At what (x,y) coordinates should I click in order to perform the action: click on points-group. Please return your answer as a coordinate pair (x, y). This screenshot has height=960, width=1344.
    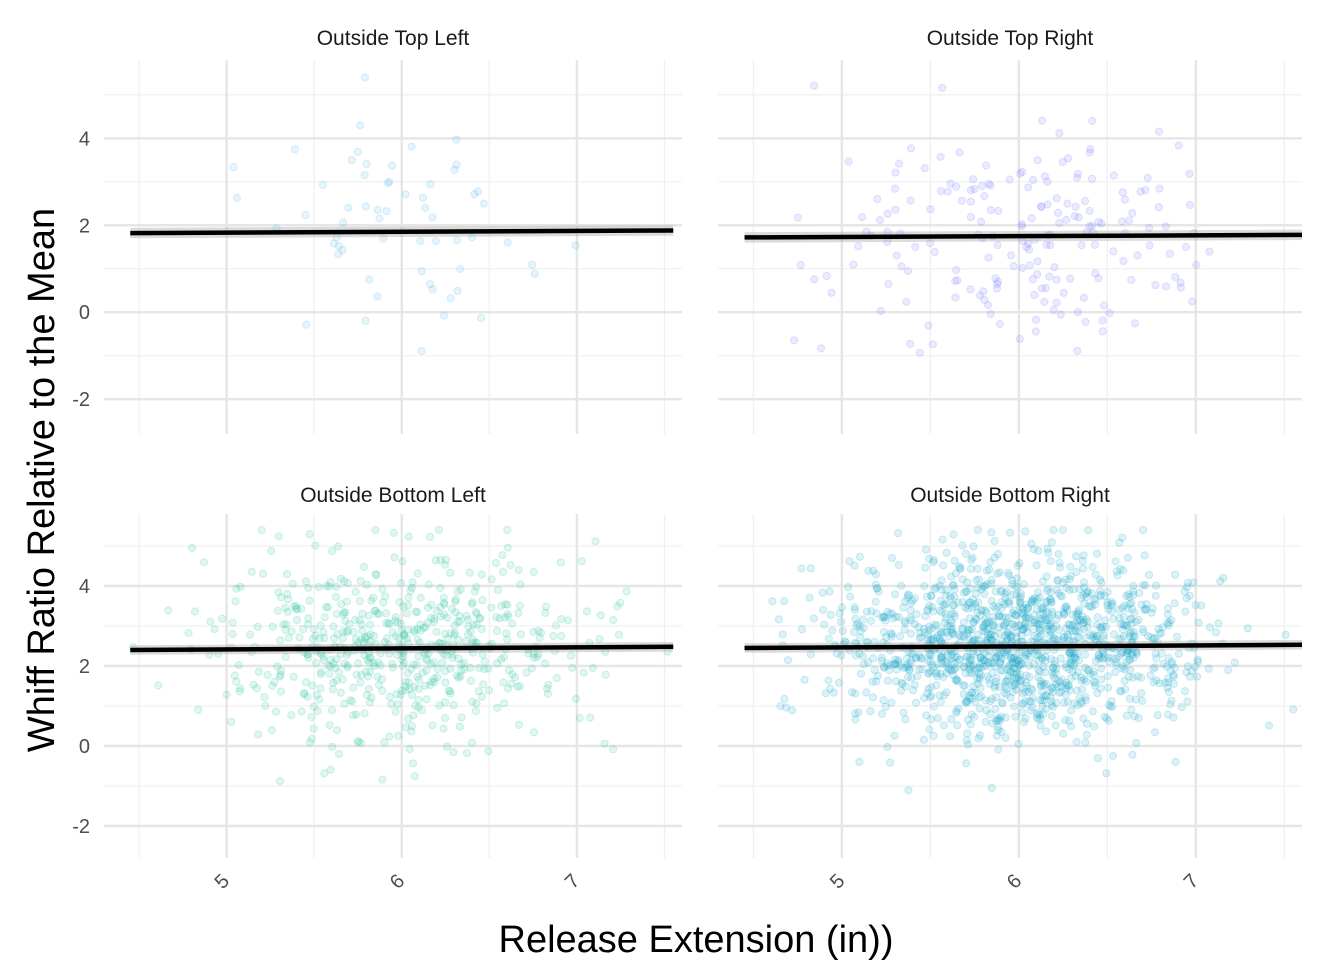
    Looking at the image, I should click on (404, 214).